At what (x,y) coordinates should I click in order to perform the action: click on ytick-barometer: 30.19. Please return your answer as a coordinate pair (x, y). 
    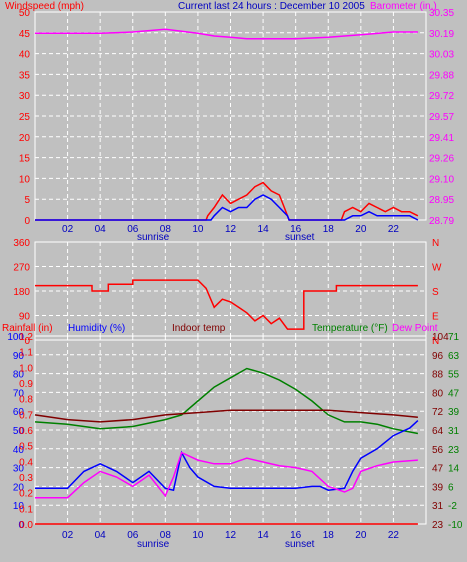
    Looking at the image, I should click on (441, 34).